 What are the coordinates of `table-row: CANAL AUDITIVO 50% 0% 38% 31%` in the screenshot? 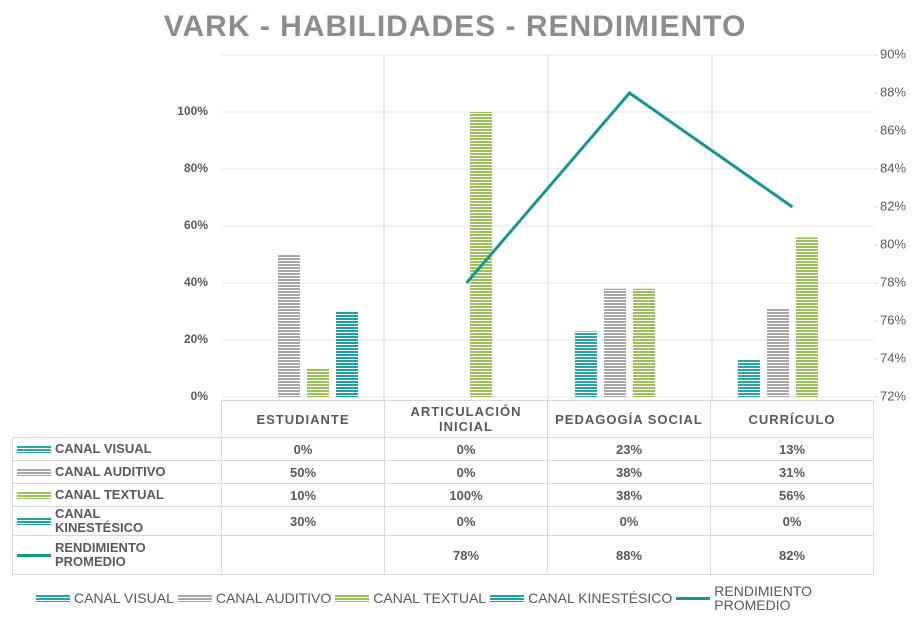 It's located at (443, 472).